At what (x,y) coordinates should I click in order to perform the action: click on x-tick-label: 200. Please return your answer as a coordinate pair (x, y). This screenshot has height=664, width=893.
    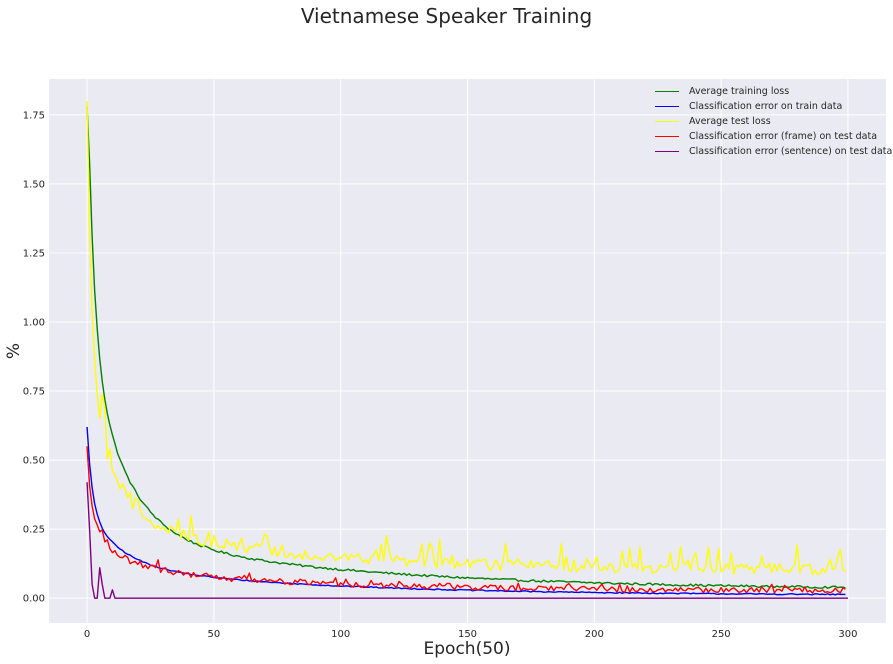
    Looking at the image, I should click on (594, 634).